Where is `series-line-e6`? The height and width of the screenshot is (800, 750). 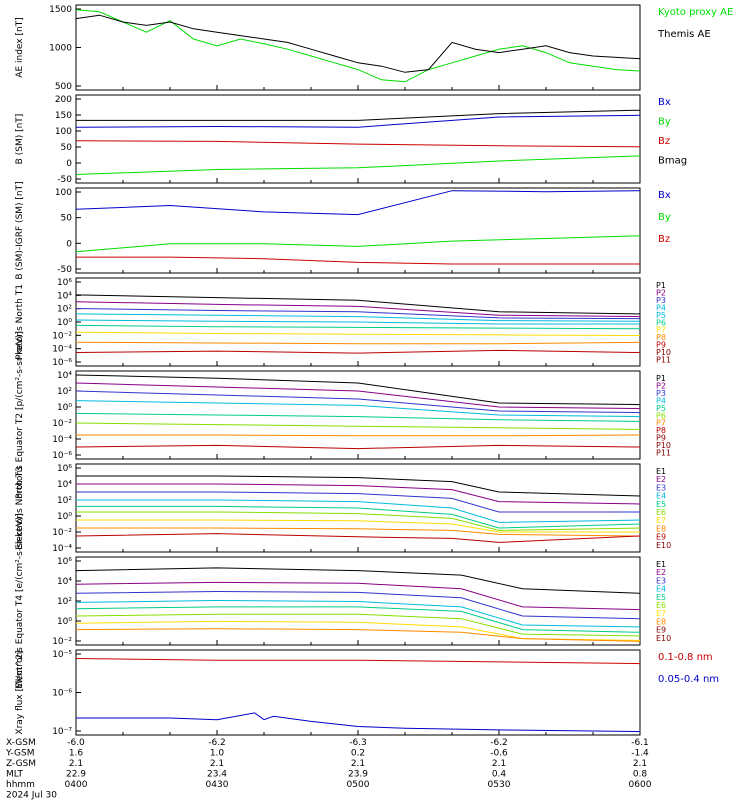 series-line-e6 is located at coordinates (358, 625).